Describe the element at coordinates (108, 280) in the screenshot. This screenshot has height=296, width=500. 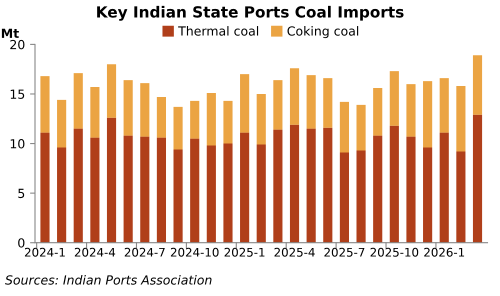
I see `source-note: Sources: Indian Ports Association` at that location.